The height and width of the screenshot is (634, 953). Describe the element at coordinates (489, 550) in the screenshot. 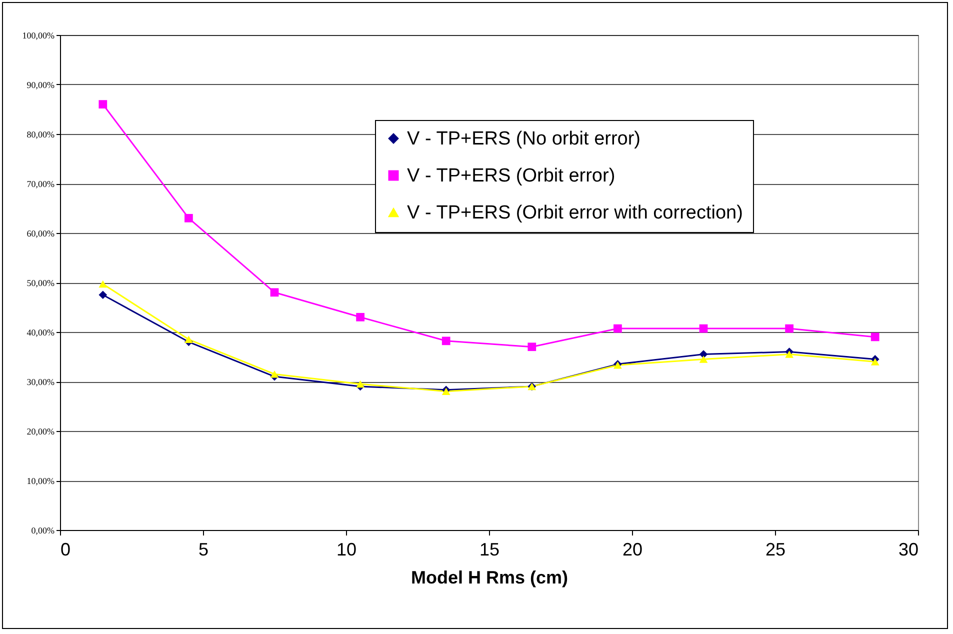

I see `x-tick-label: 15` at that location.